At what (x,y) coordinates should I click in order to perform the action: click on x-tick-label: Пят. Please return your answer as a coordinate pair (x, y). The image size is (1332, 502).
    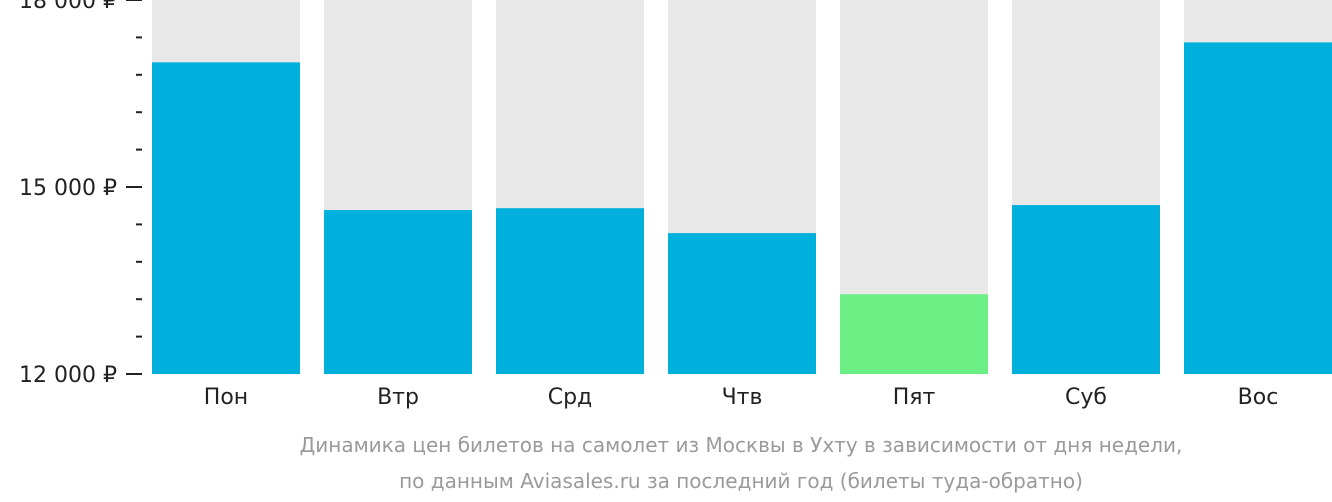
    Looking at the image, I should click on (914, 397).